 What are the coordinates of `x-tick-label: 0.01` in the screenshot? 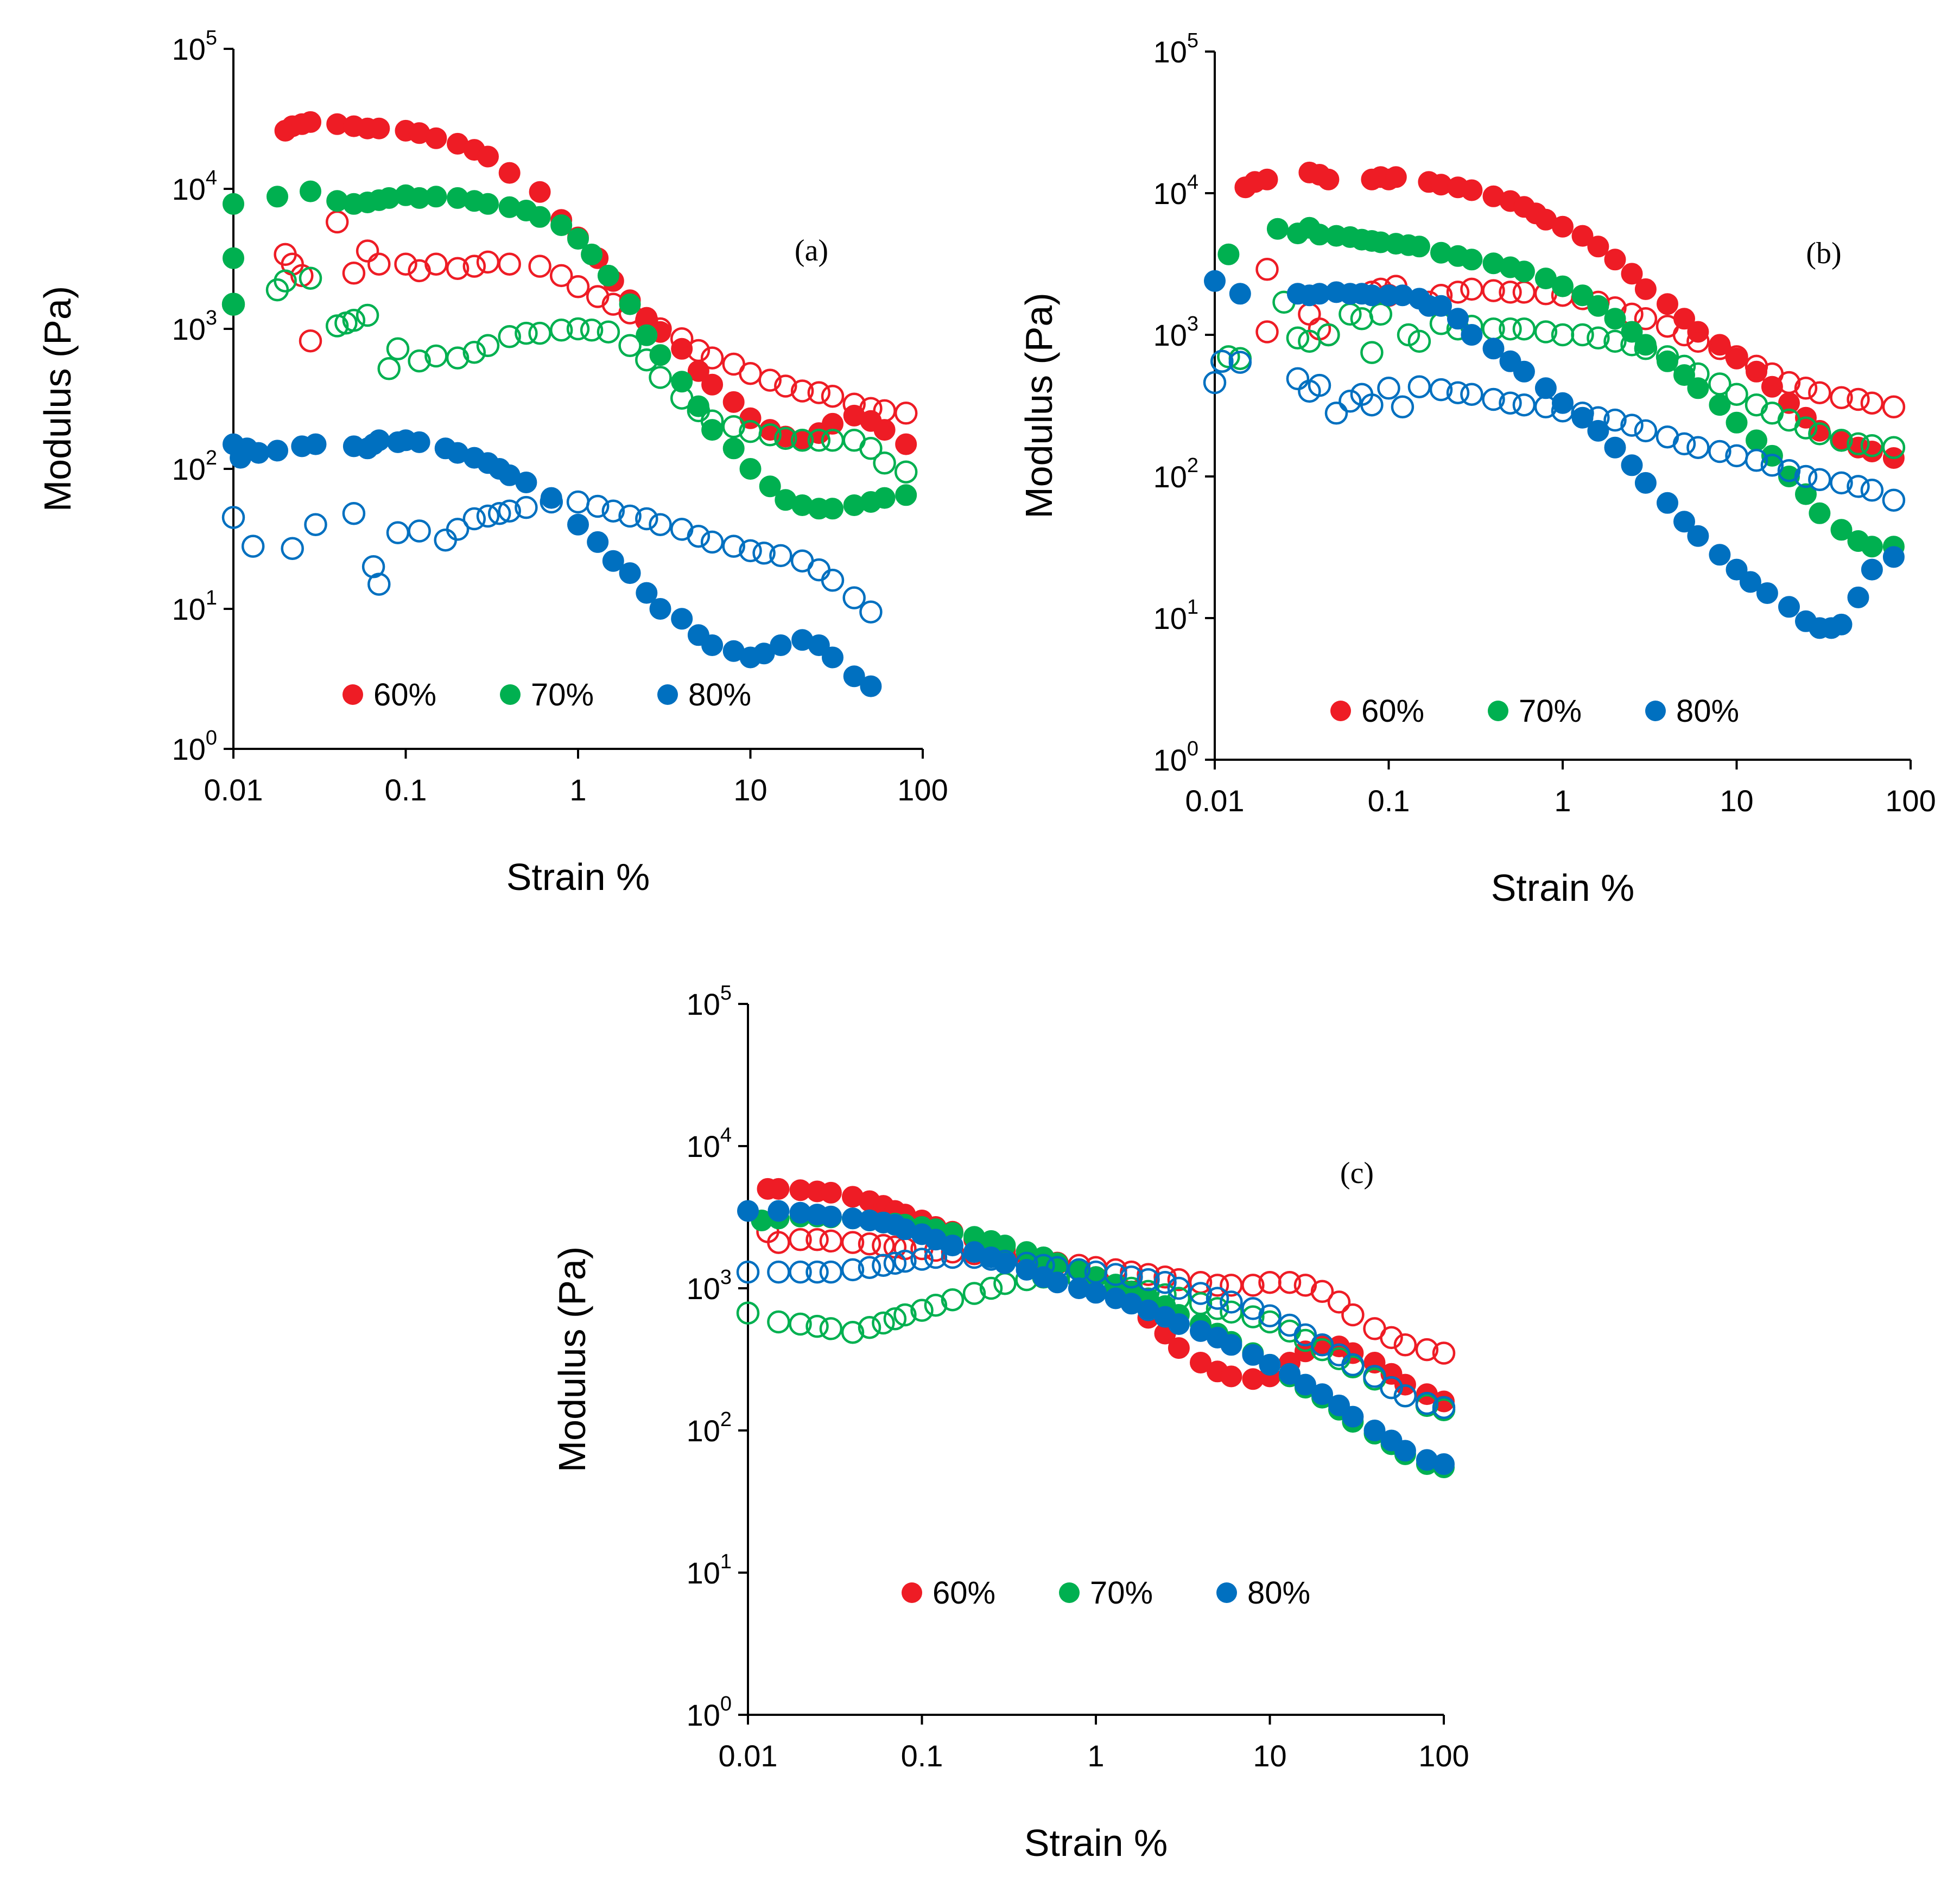 It's located at (749, 1756).